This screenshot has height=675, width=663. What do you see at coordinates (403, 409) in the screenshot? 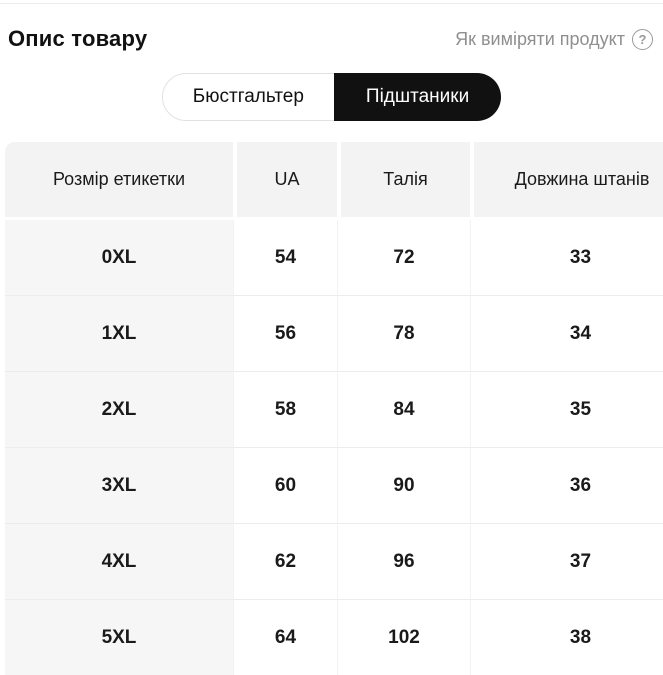
I see `value-cell: 84` at bounding box center [403, 409].